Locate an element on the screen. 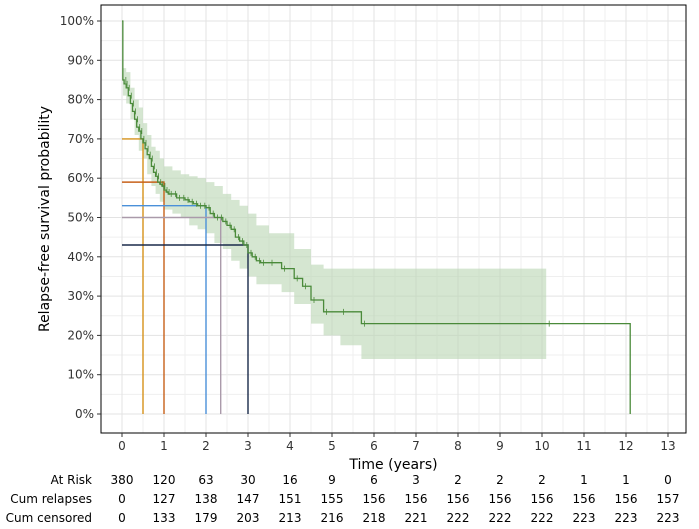 Image resolution: width=699 pixels, height=529 pixels. risk-cell: 218 is located at coordinates (374, 518).